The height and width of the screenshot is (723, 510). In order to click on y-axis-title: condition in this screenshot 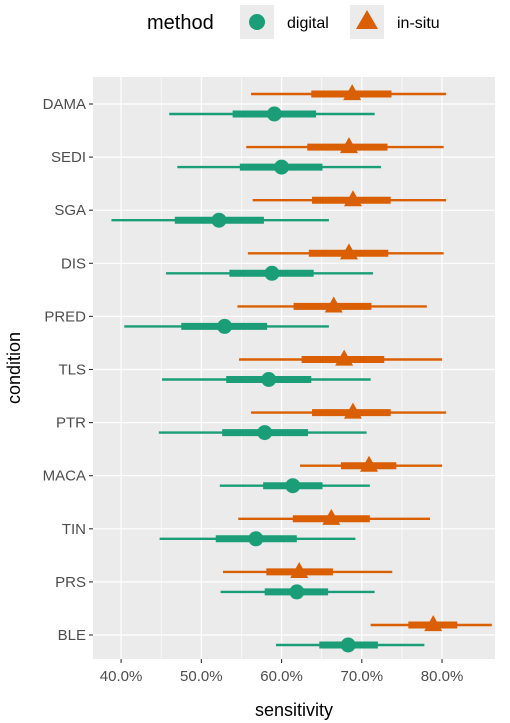, I will do `click(14, 368)`.